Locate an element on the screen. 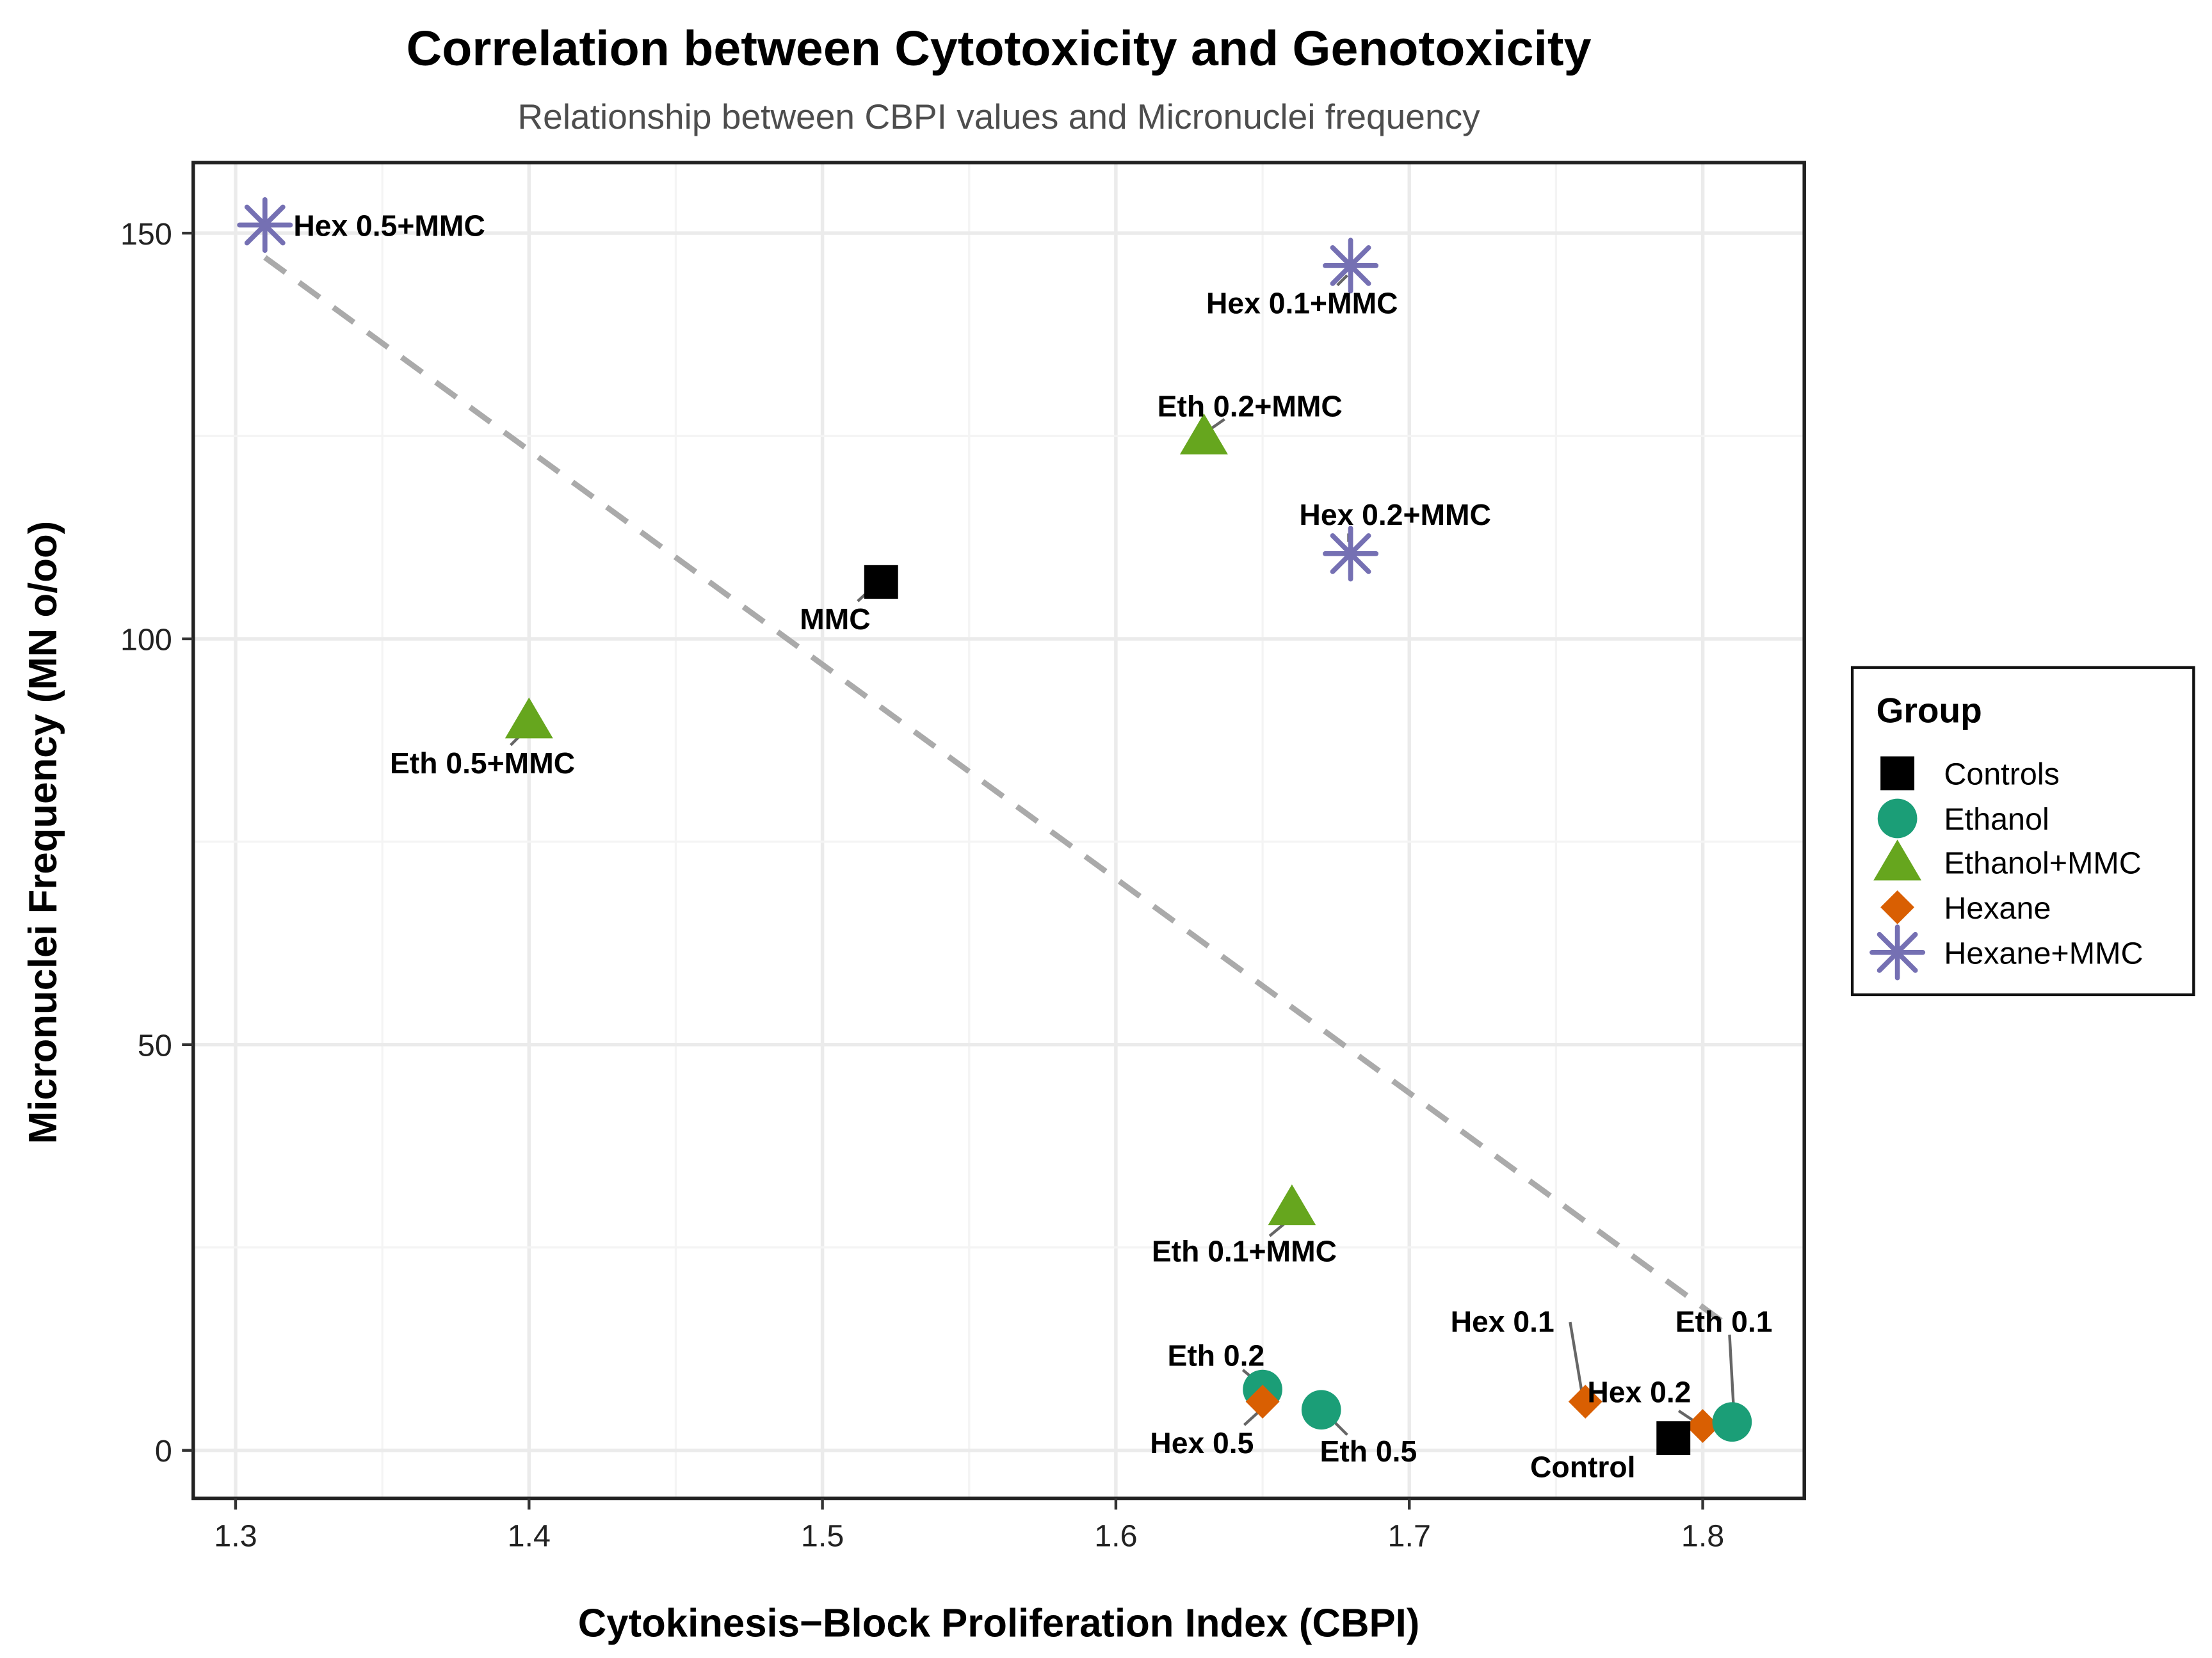 The image size is (2212, 1658). legend-key-asterisk-icon is located at coordinates (1897, 952).